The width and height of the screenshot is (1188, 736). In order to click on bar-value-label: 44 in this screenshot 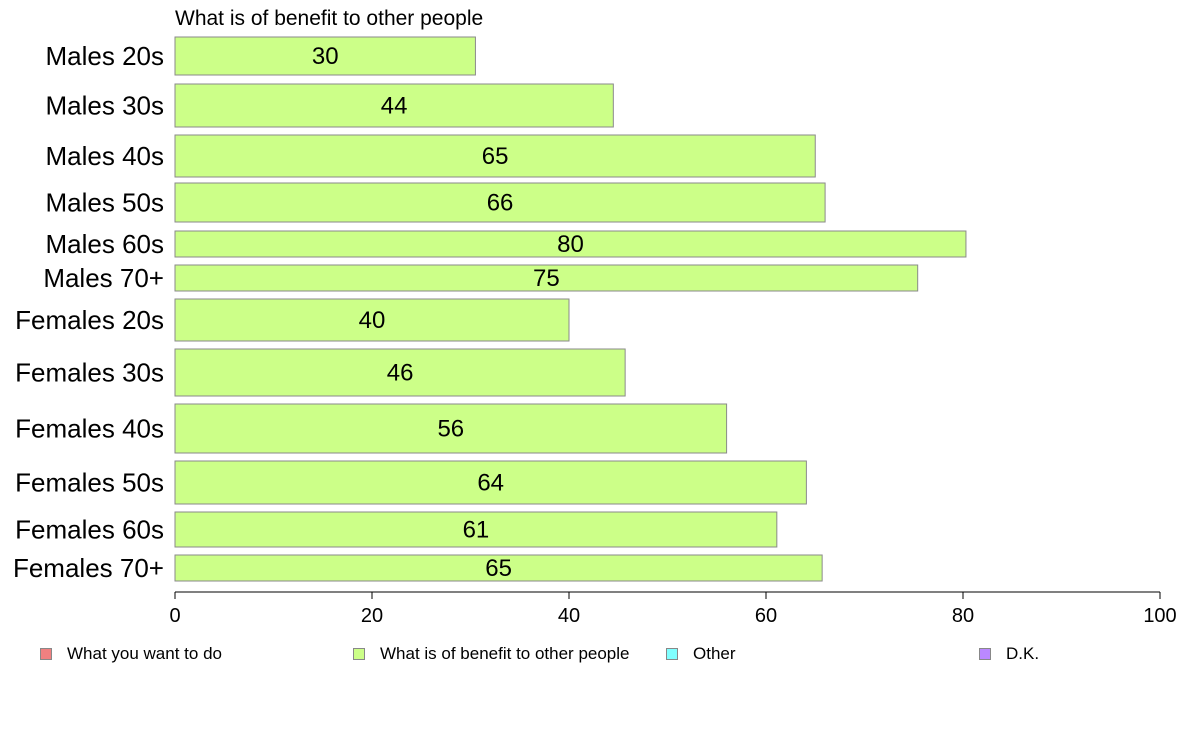, I will do `click(394, 106)`.